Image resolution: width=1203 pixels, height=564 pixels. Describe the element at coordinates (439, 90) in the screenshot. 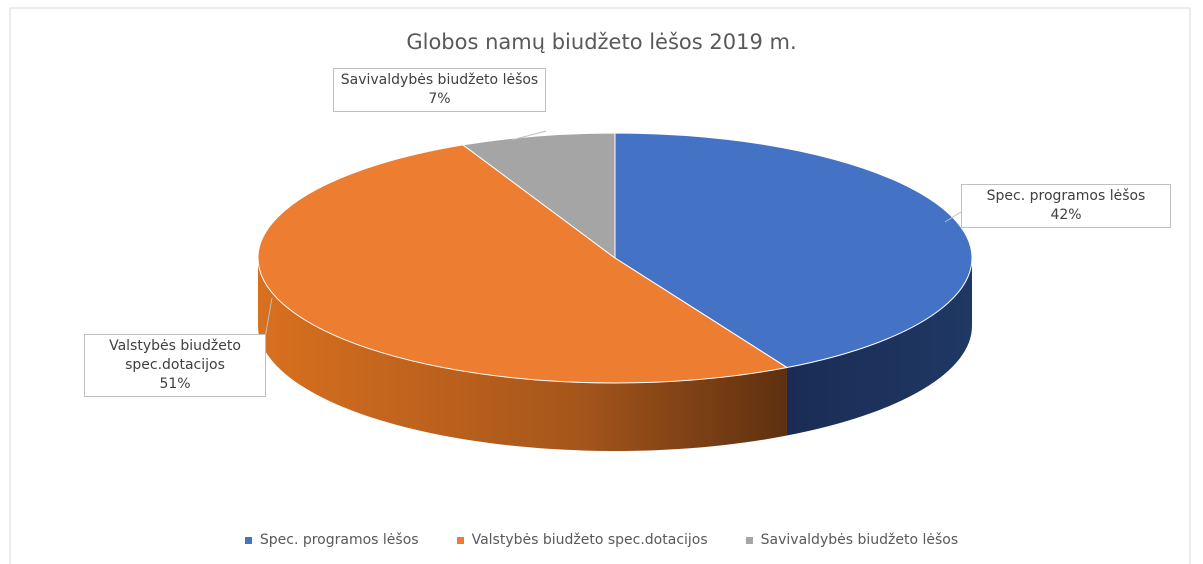

I see `data-label: Savivaldybės biudžeto lėšos 7%` at that location.